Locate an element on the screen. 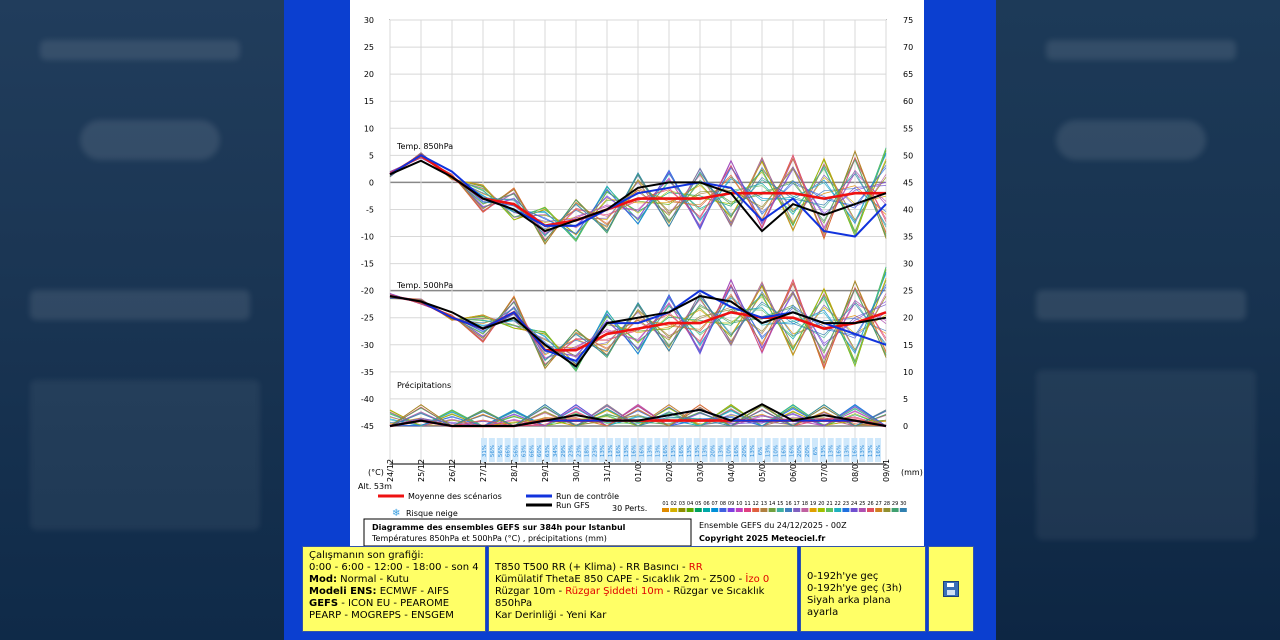 This screenshot has height=640, width=1280. member-line-21-t850 is located at coordinates (638, 194).